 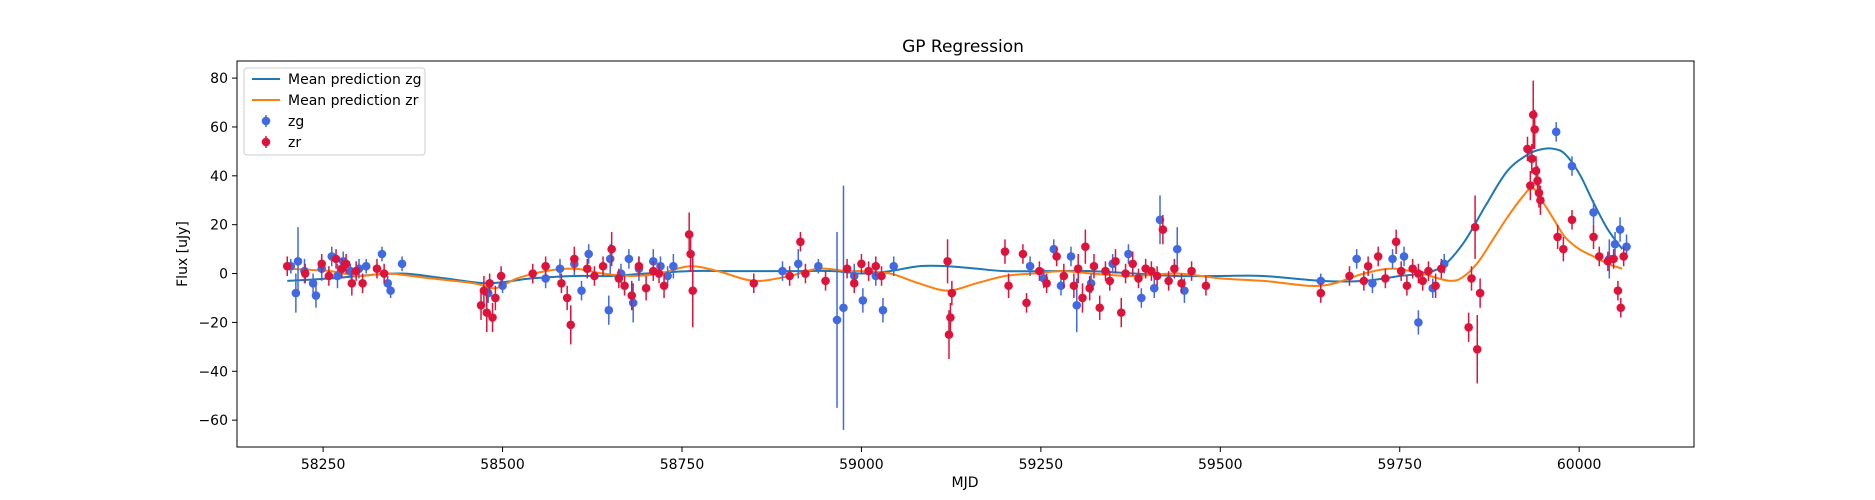 What do you see at coordinates (281, 143) in the screenshot?
I see `legend-entry-zr: zr` at bounding box center [281, 143].